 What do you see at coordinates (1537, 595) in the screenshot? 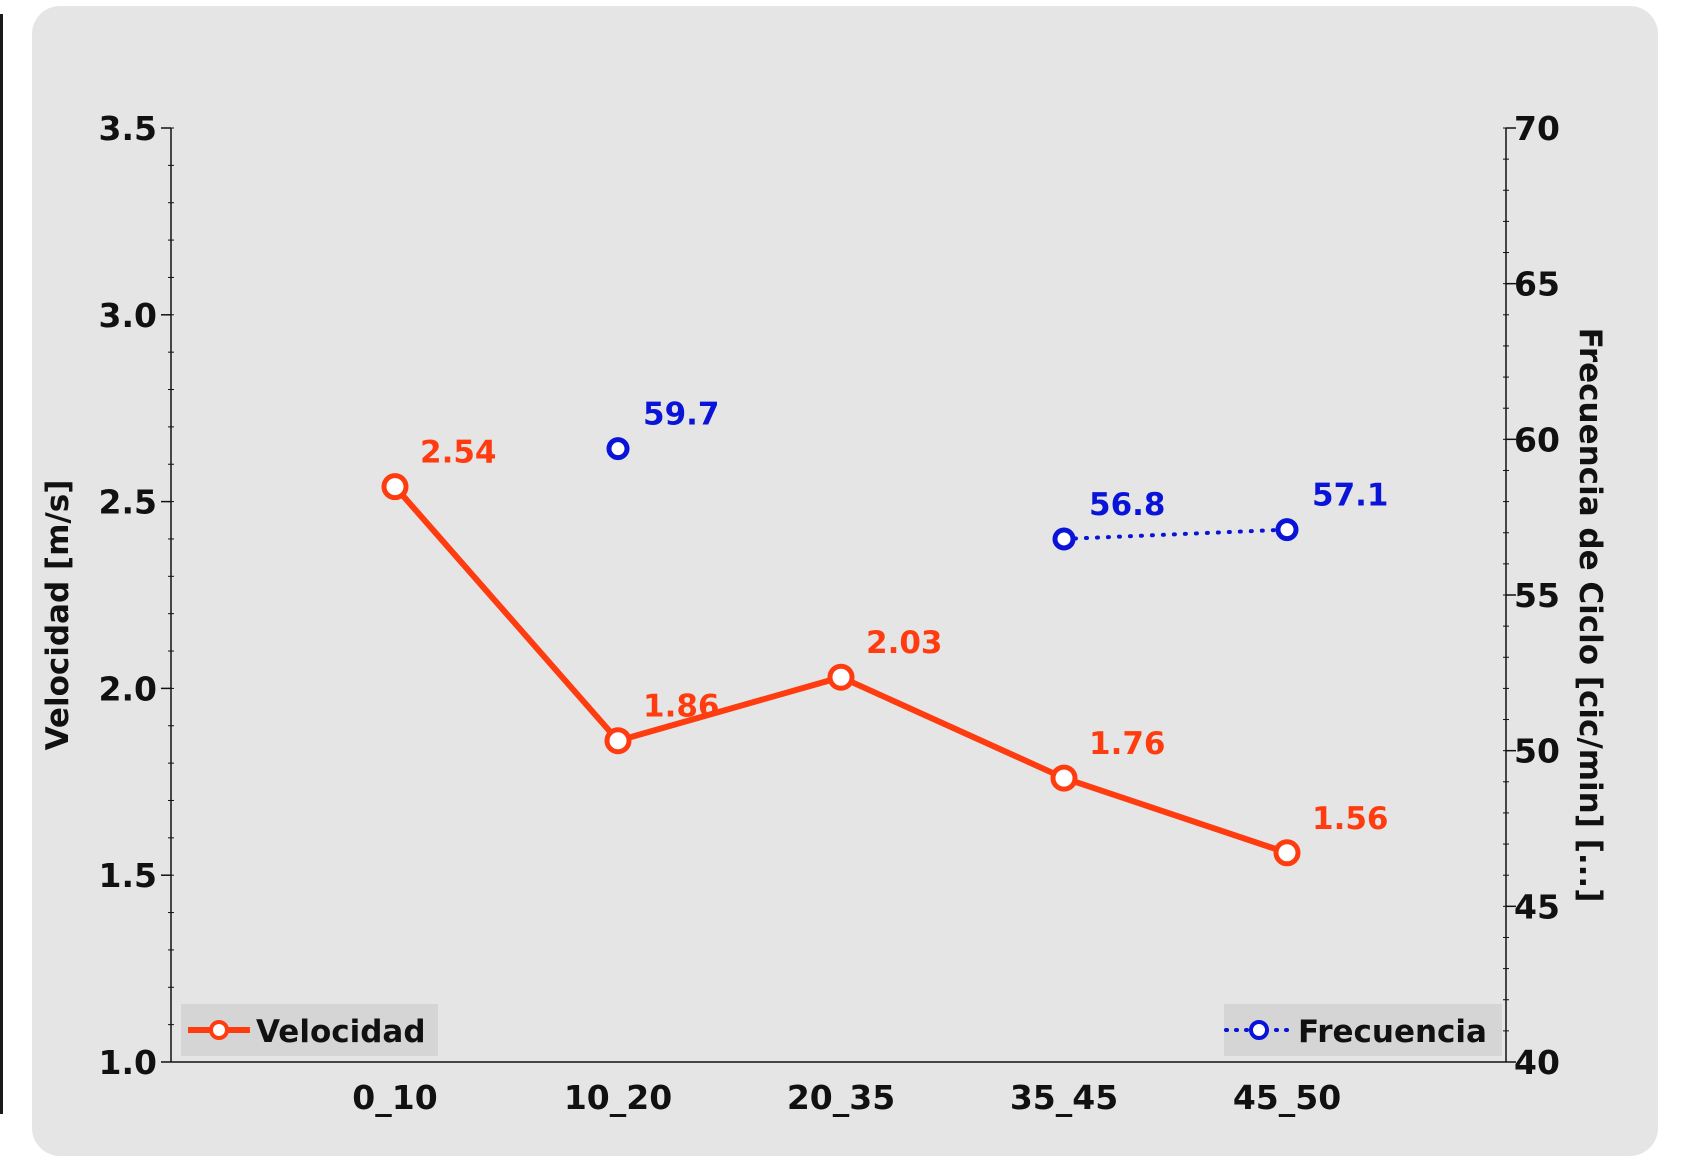
I see `y-right-tick-label: 55` at bounding box center [1537, 595].